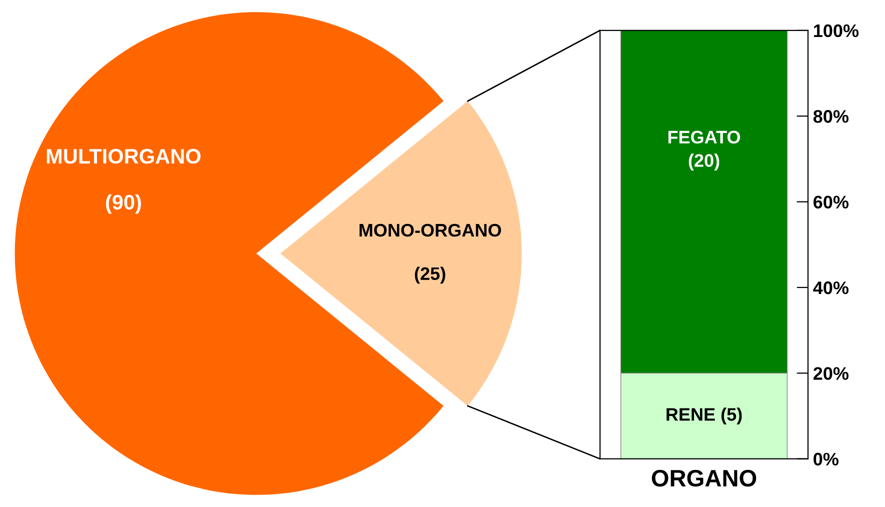 The height and width of the screenshot is (507, 885). What do you see at coordinates (831, 373) in the screenshot?
I see `y-tick-label: 20%` at bounding box center [831, 373].